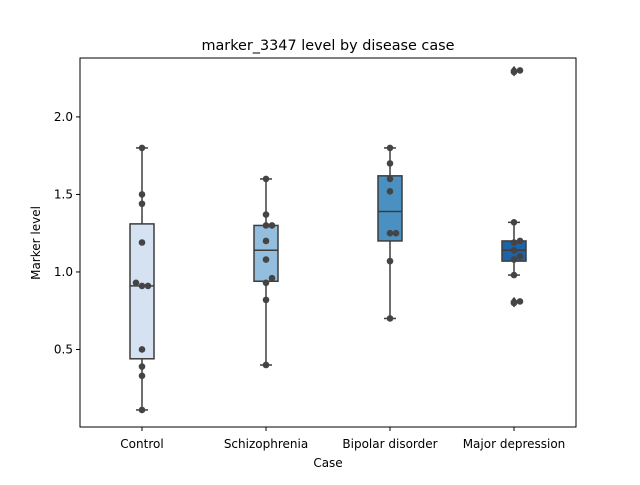 The image size is (640, 485). What do you see at coordinates (141, 444) in the screenshot?
I see `x-tick-label: Control` at bounding box center [141, 444].